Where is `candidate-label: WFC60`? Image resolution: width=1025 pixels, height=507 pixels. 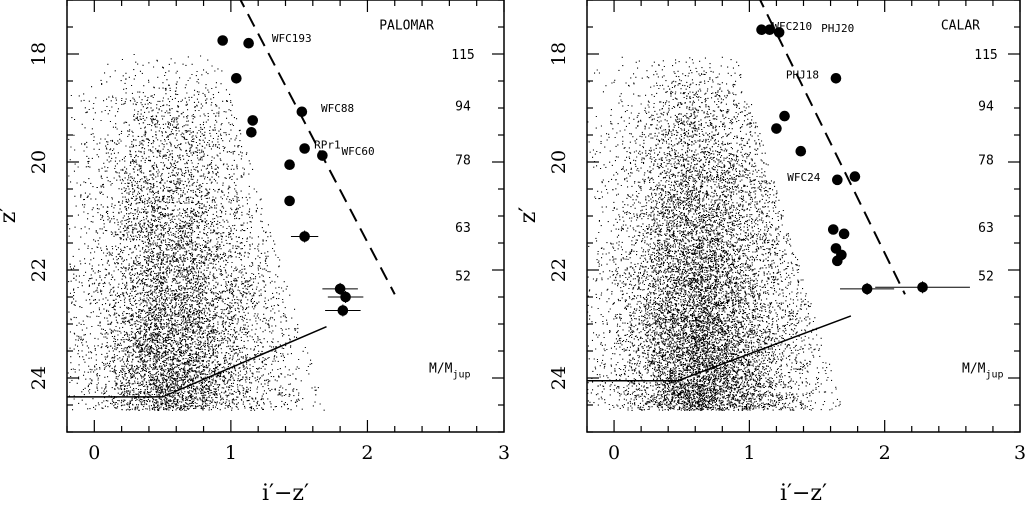
candidate-label: WFC60 is located at coordinates (357, 151).